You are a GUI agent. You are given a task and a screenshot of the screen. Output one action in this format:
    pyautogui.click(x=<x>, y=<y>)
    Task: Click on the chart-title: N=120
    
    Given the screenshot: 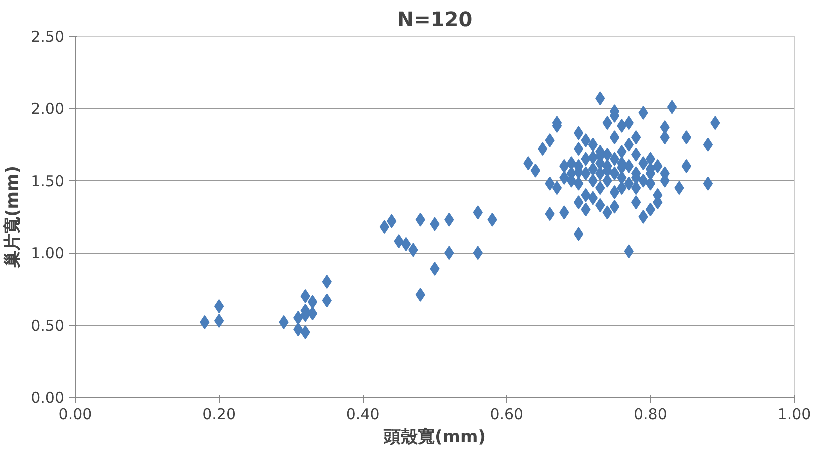 What is the action you would take?
    pyautogui.click(x=435, y=20)
    